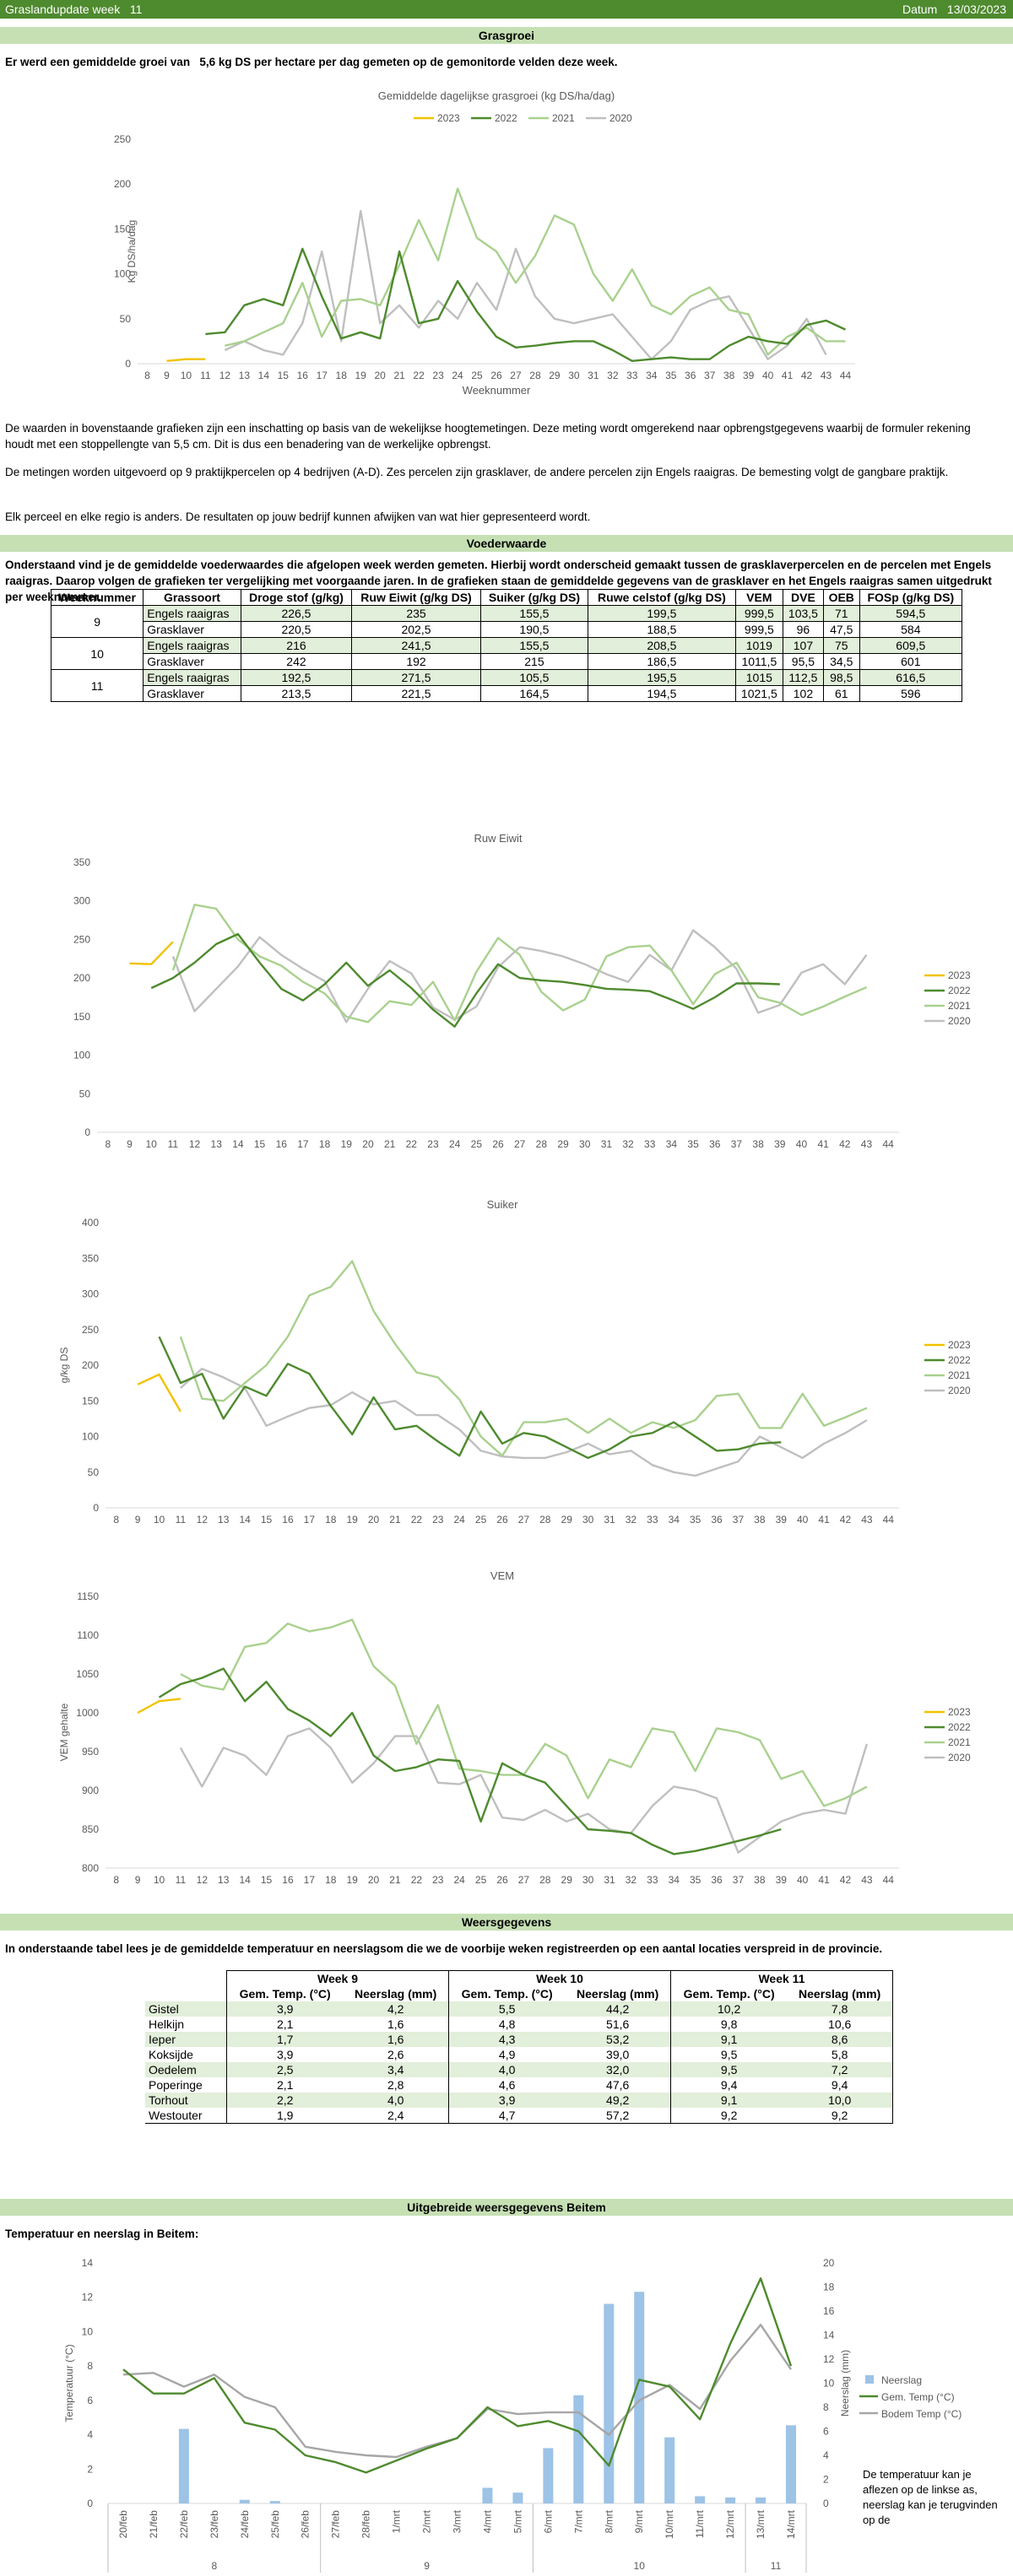 This screenshot has width=1013, height=2576. What do you see at coordinates (416, 597) in the screenshot?
I see `voederwaarde-header-cell: Ruw Eiwit (g/kg DS)` at bounding box center [416, 597].